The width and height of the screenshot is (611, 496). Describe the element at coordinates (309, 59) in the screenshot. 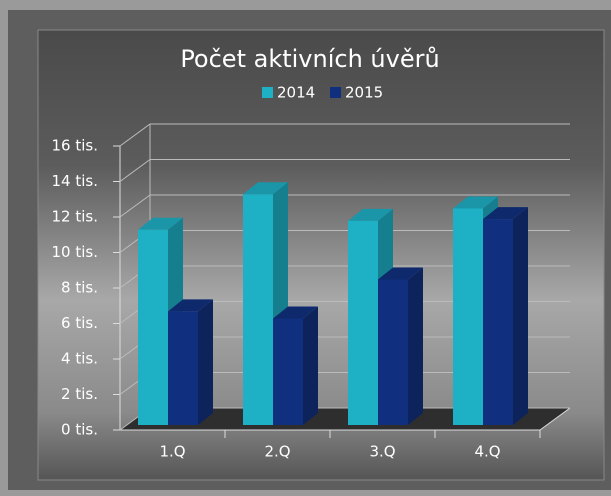

I see `chart-title: Počet aktivních úvěrů` at that location.